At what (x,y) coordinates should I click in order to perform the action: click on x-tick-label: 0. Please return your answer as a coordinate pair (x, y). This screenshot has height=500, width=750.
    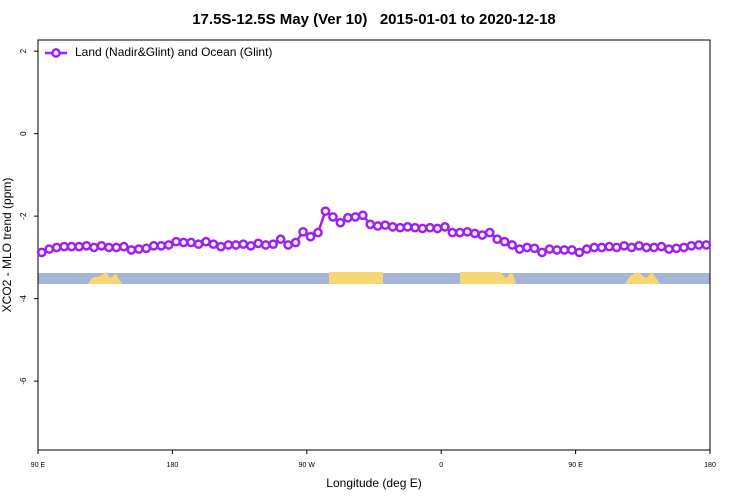
    Looking at the image, I should click on (441, 465).